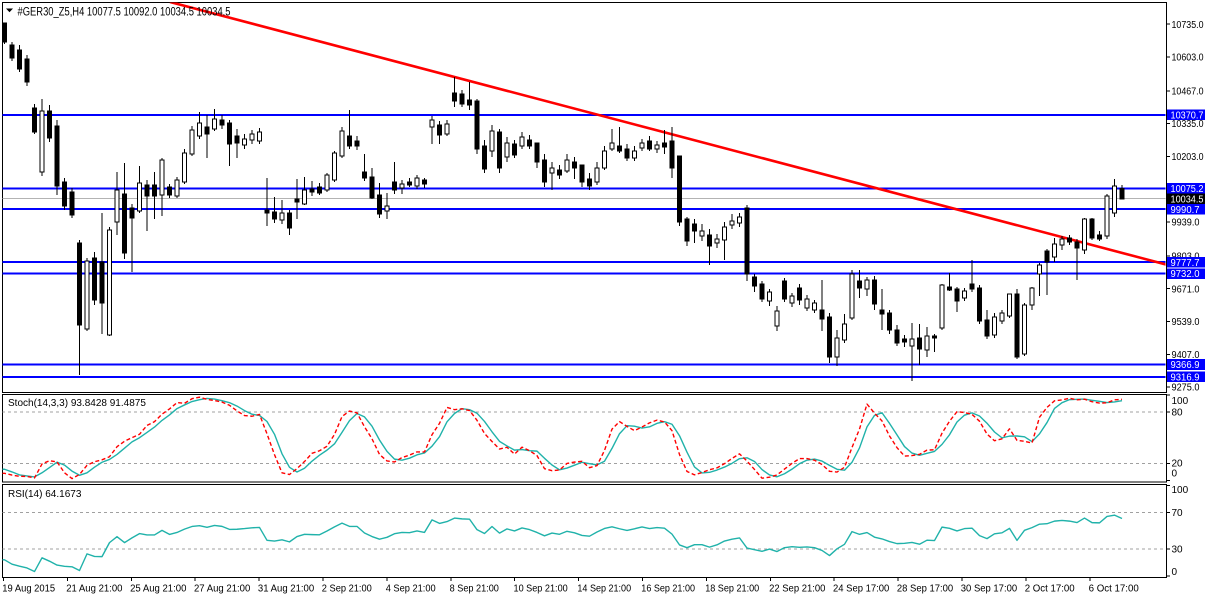 The height and width of the screenshot is (602, 1206). I want to click on svg-text: 9671.0, so click(1186, 289).